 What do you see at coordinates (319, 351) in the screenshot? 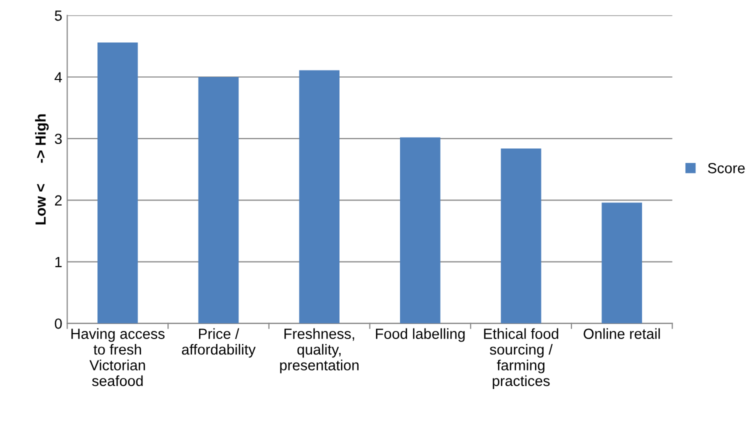
I see `x-tick-label: Freshness, quality, presentation` at bounding box center [319, 351].